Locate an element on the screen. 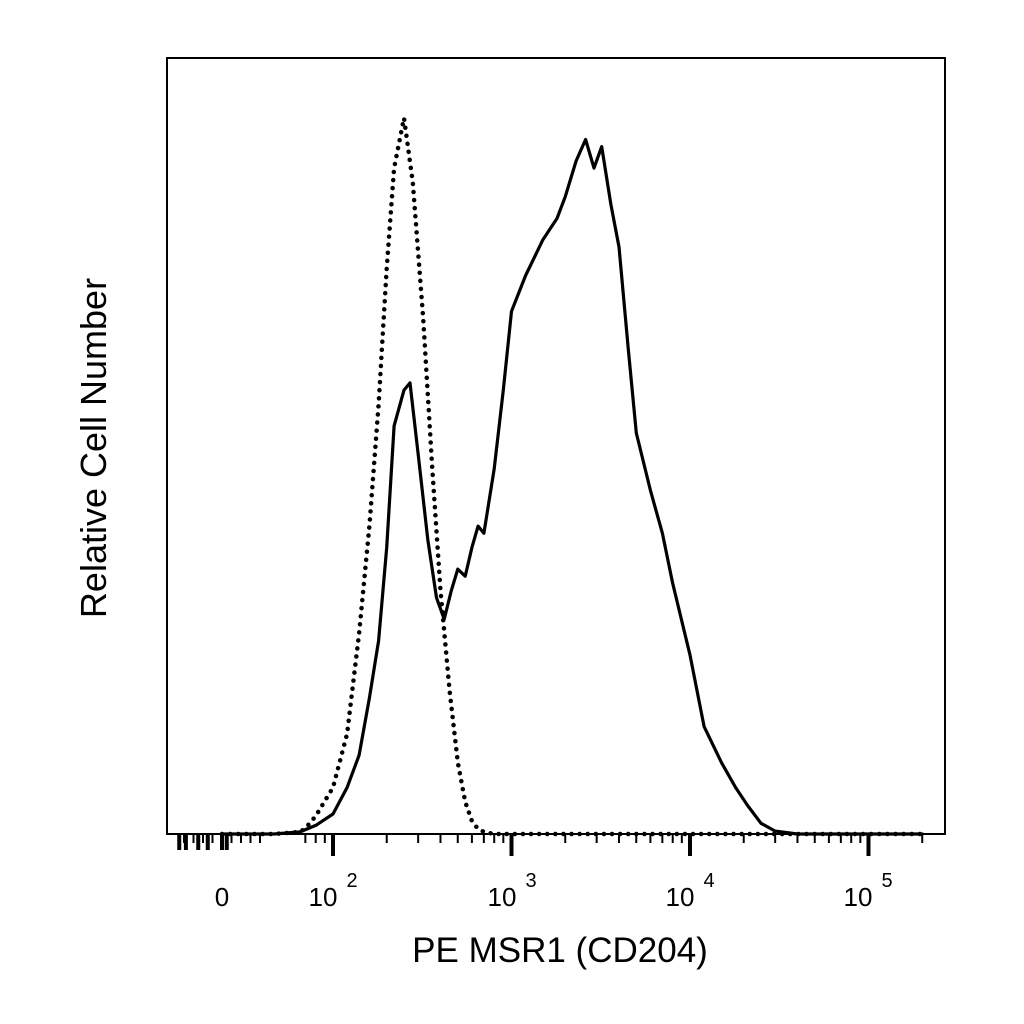 This screenshot has width=1024, height=1024. x-tick-exponent: 3 is located at coordinates (530, 881).